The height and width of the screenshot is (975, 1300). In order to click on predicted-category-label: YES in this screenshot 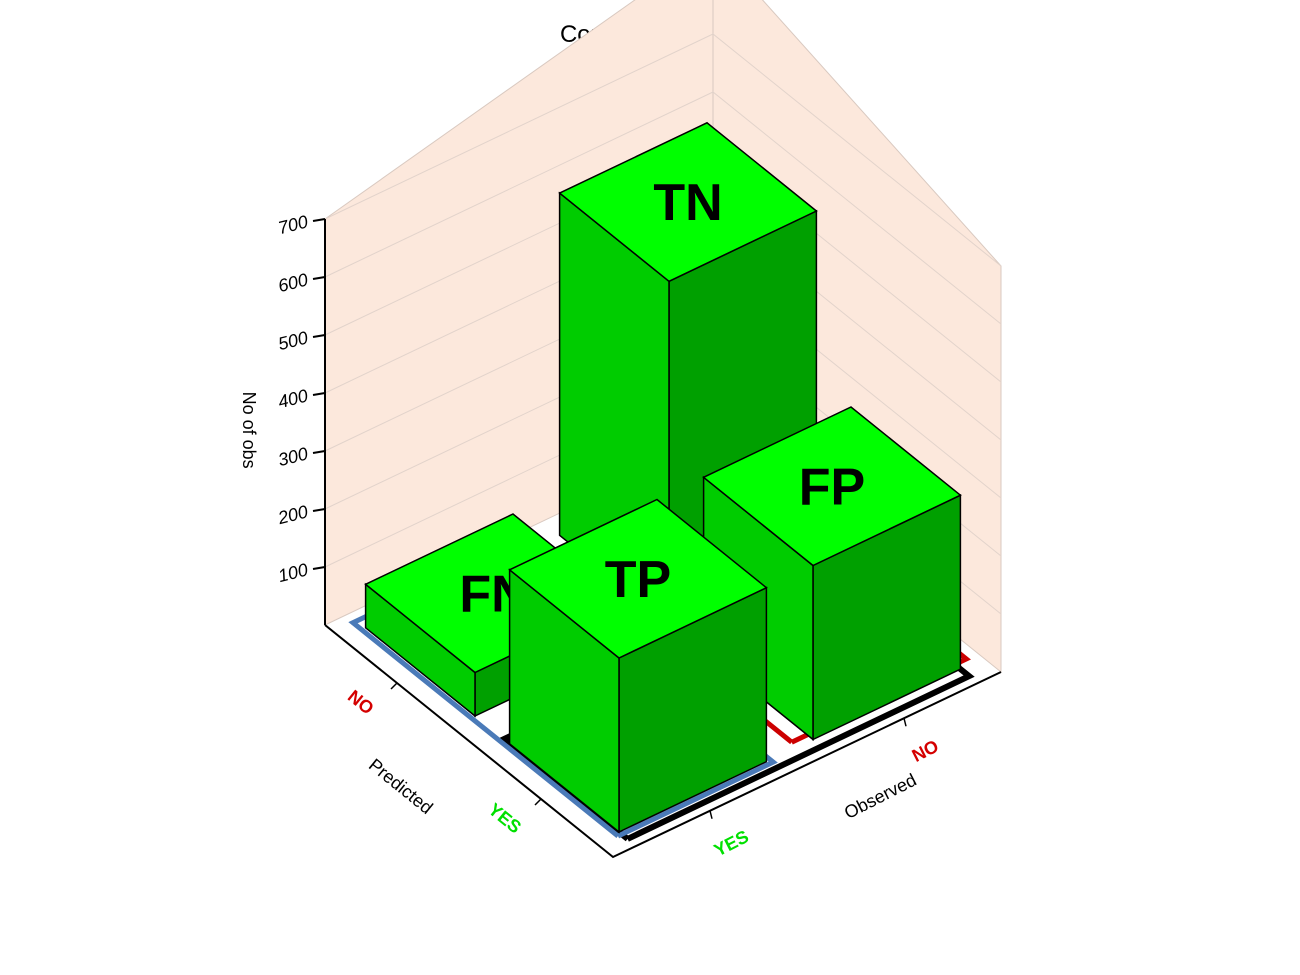, I will do `click(504, 818)`.